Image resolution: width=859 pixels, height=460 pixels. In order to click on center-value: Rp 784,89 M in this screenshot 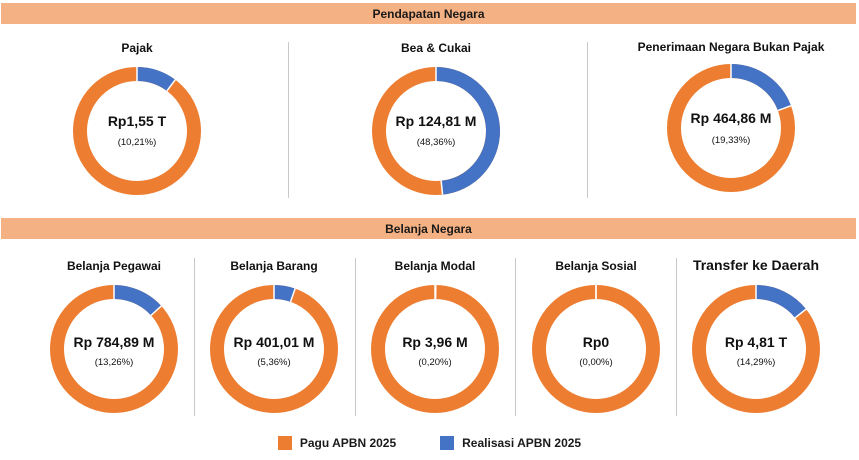, I will do `click(114, 342)`.